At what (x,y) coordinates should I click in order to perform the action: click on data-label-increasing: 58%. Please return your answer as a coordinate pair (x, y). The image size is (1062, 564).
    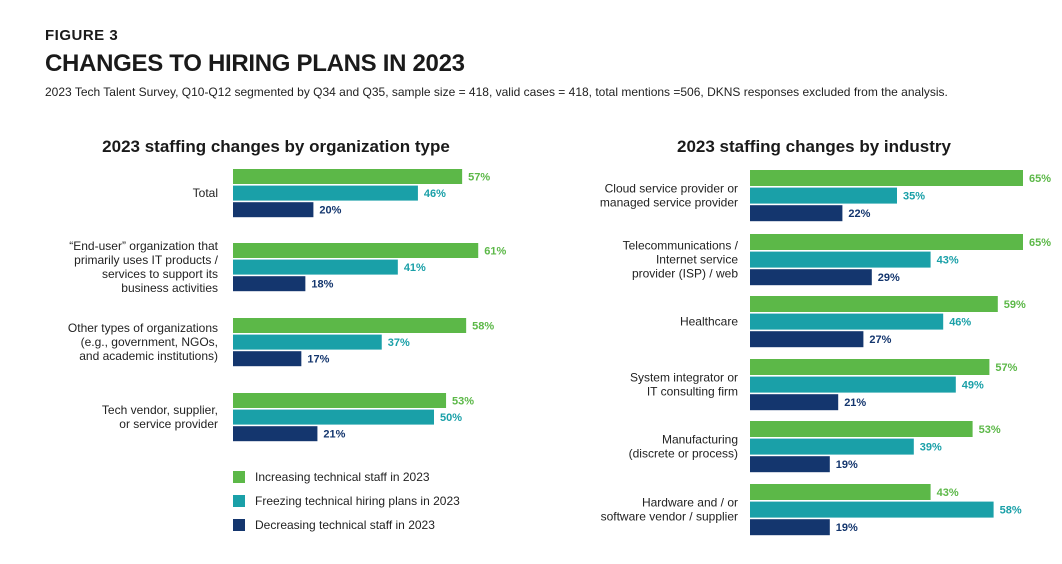
    Looking at the image, I should click on (483, 327).